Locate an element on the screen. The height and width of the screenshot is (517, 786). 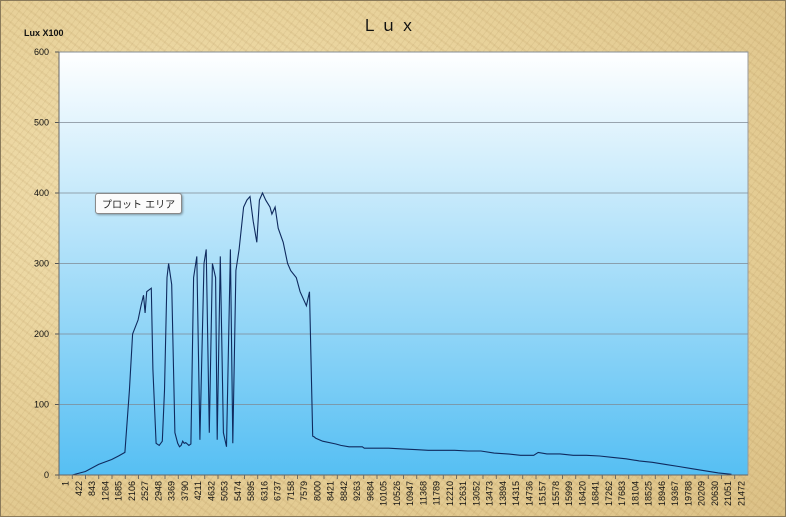
x-tick-label: 5895 is located at coordinates (251, 491).